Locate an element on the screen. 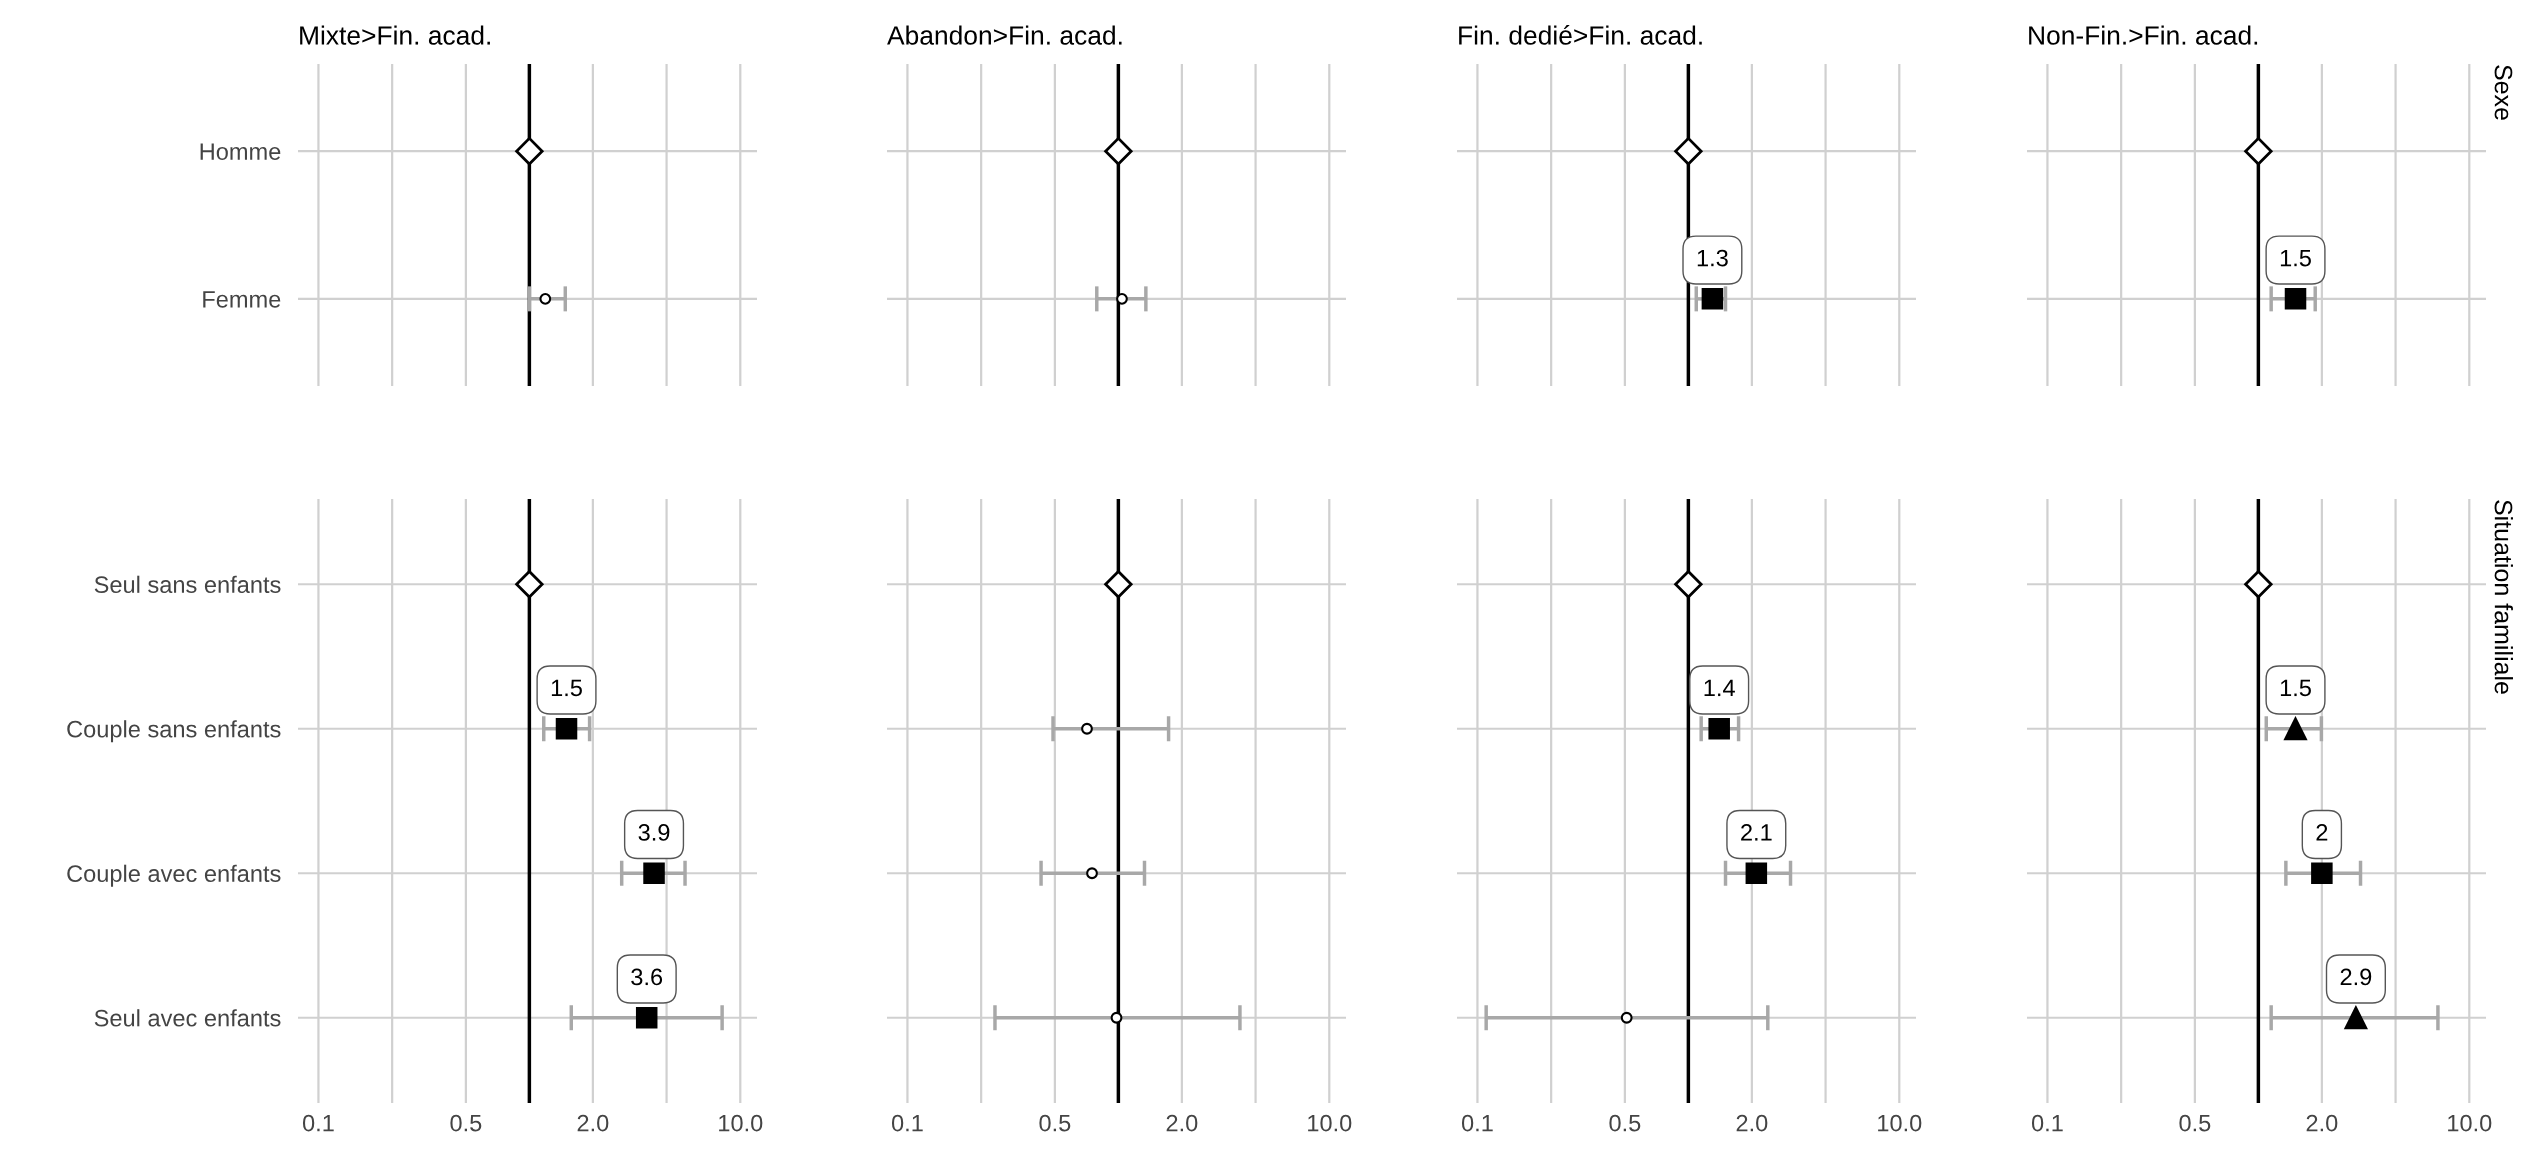 The width and height of the screenshot is (2525, 1159). data-label: 1.3 is located at coordinates (1712, 258).